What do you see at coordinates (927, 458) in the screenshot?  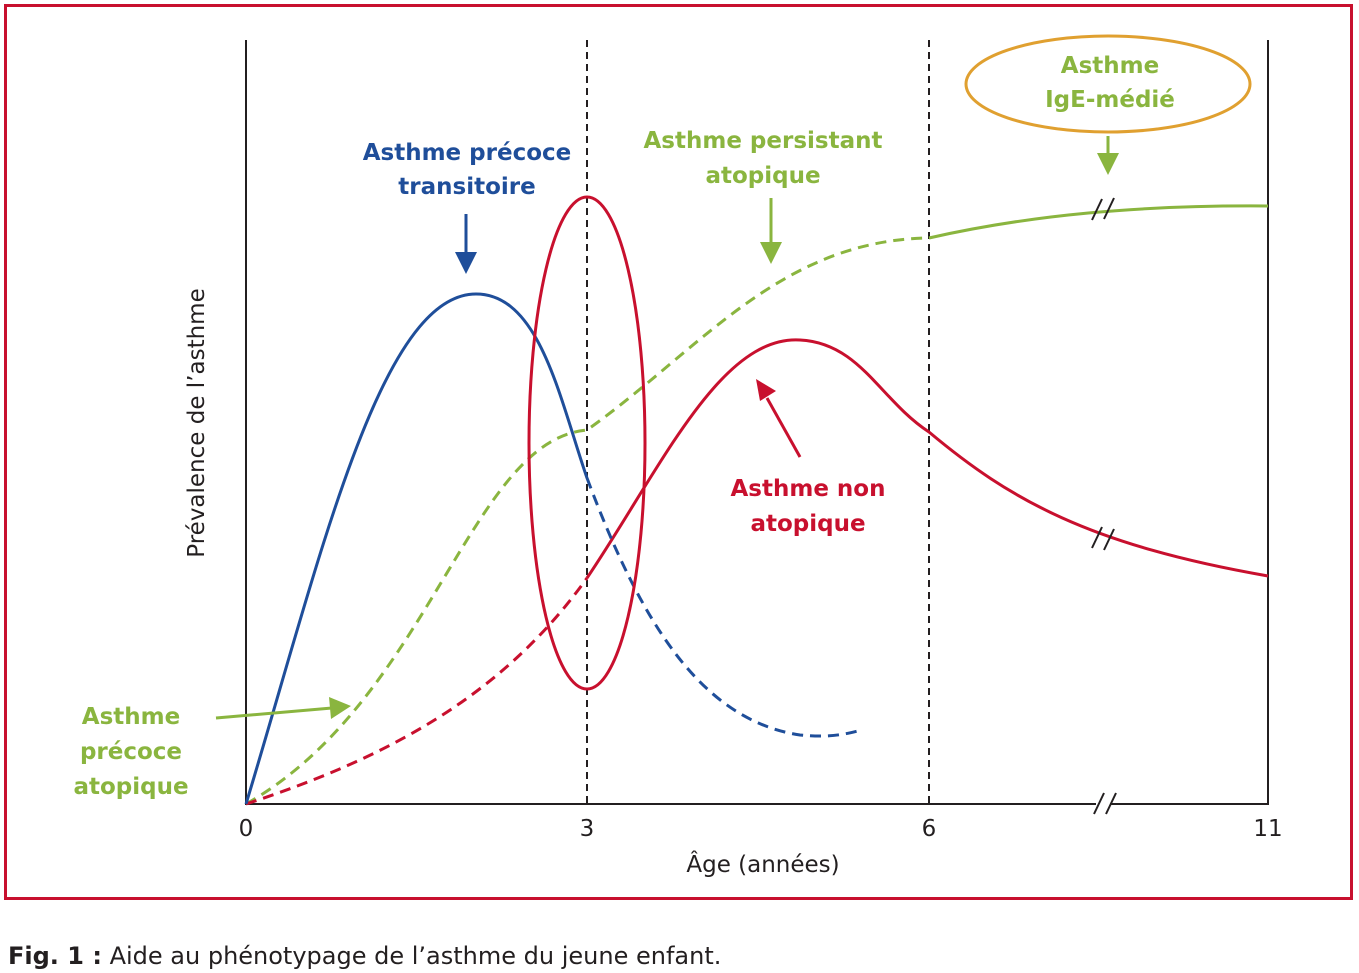 I see `series-non-atopique-solid` at bounding box center [927, 458].